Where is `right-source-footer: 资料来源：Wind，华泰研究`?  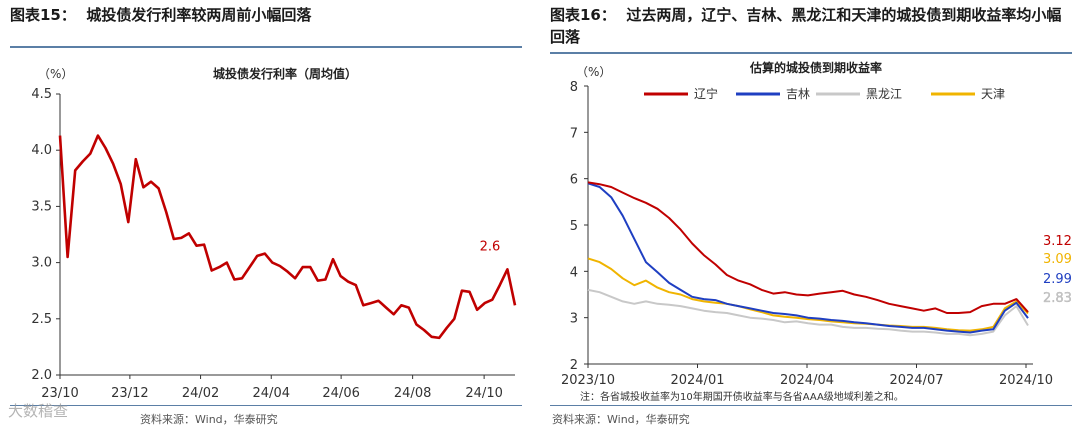
right-source-footer: 资料来源：Wind，华泰研究 is located at coordinates (621, 419).